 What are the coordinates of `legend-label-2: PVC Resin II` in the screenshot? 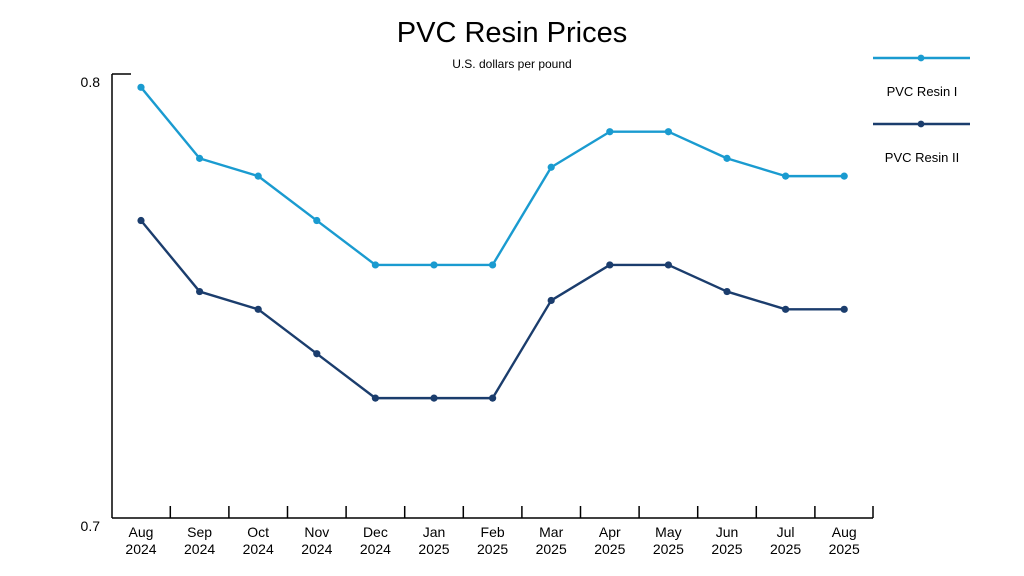 It's located at (922, 157).